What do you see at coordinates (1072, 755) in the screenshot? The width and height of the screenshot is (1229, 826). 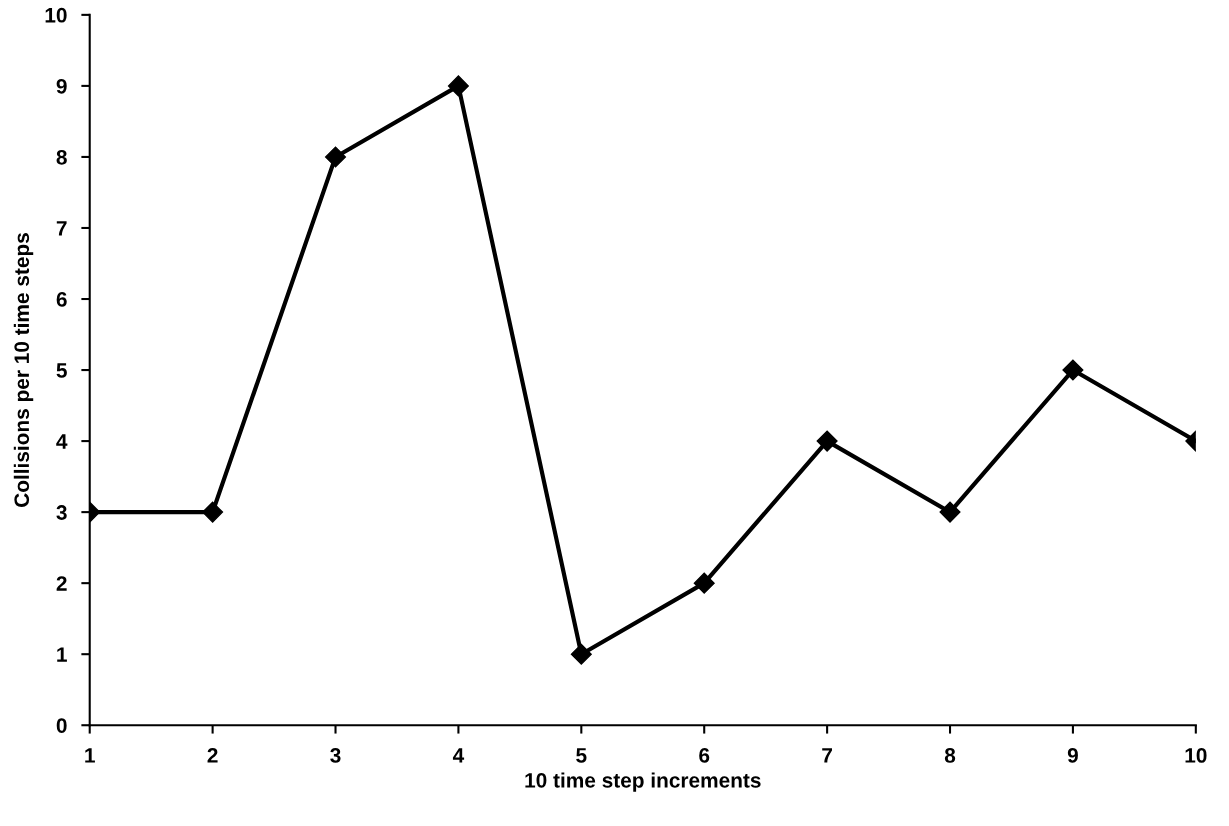 I see `x-tick-label: 9` at bounding box center [1072, 755].